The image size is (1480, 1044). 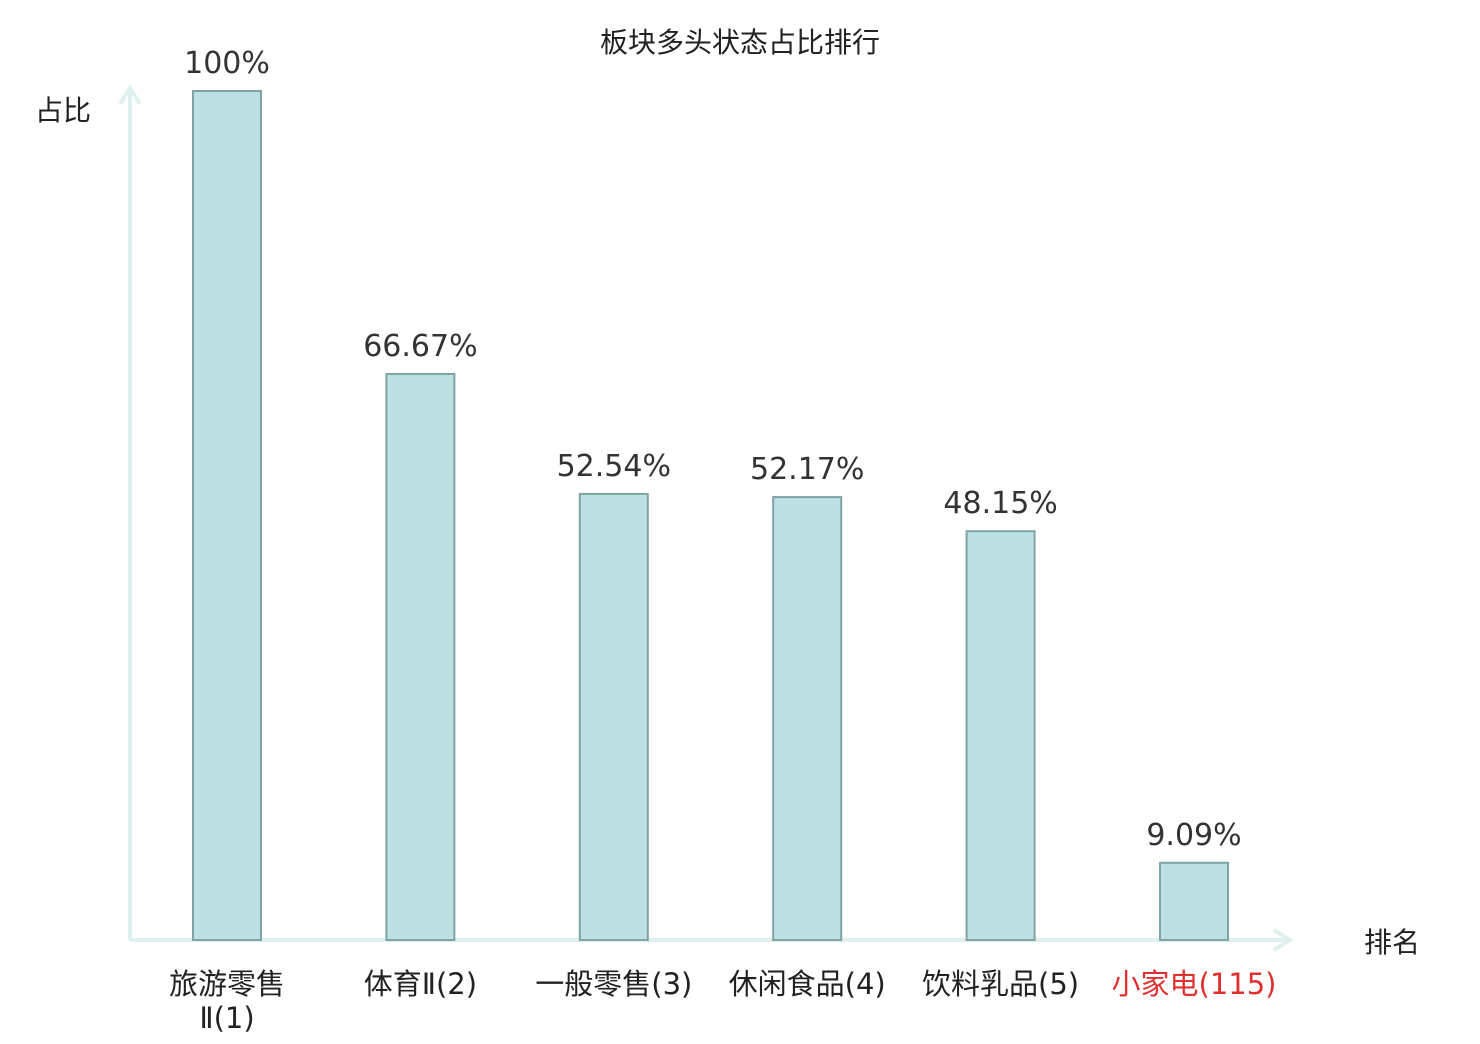 I want to click on chart-title: 板块多头状态占比排行, so click(x=740, y=42).